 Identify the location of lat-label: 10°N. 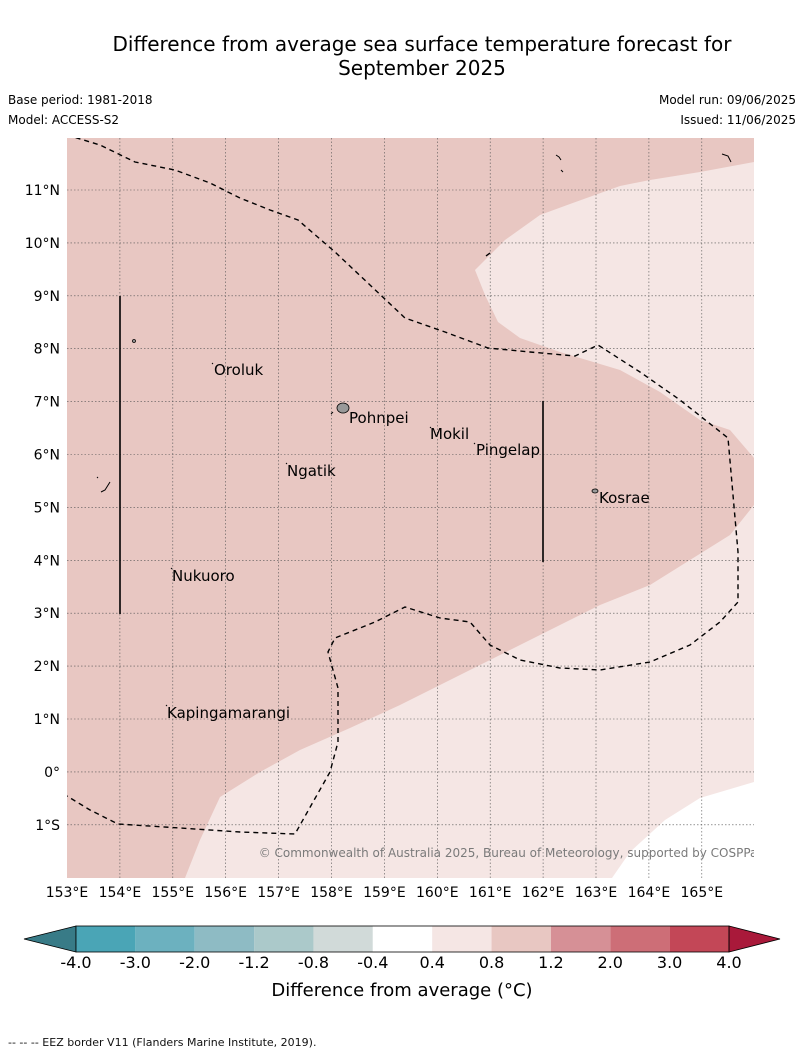
(42, 244).